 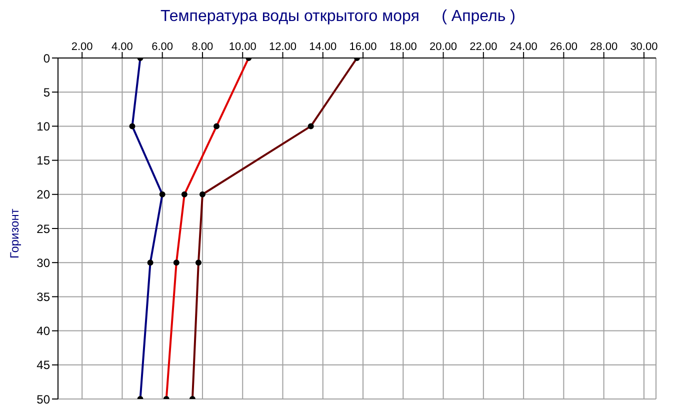 What do you see at coordinates (43, 263) in the screenshot?
I see `y-tick-label: 30` at bounding box center [43, 263].